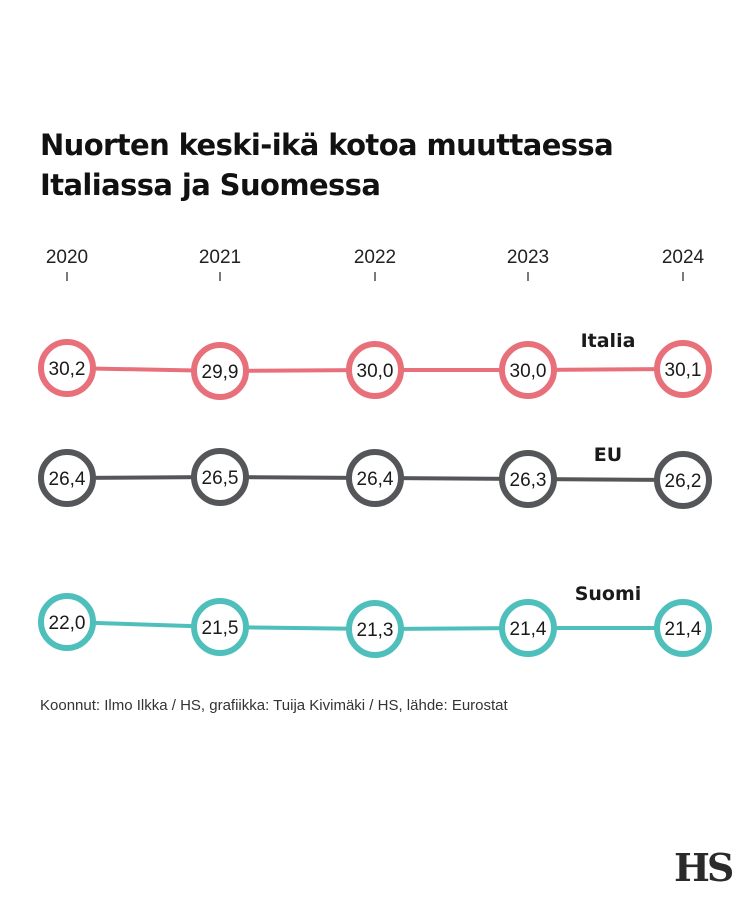 The height and width of the screenshot is (903, 750). What do you see at coordinates (220, 257) in the screenshot?
I see `x-tick-label-2021: 2021` at bounding box center [220, 257].